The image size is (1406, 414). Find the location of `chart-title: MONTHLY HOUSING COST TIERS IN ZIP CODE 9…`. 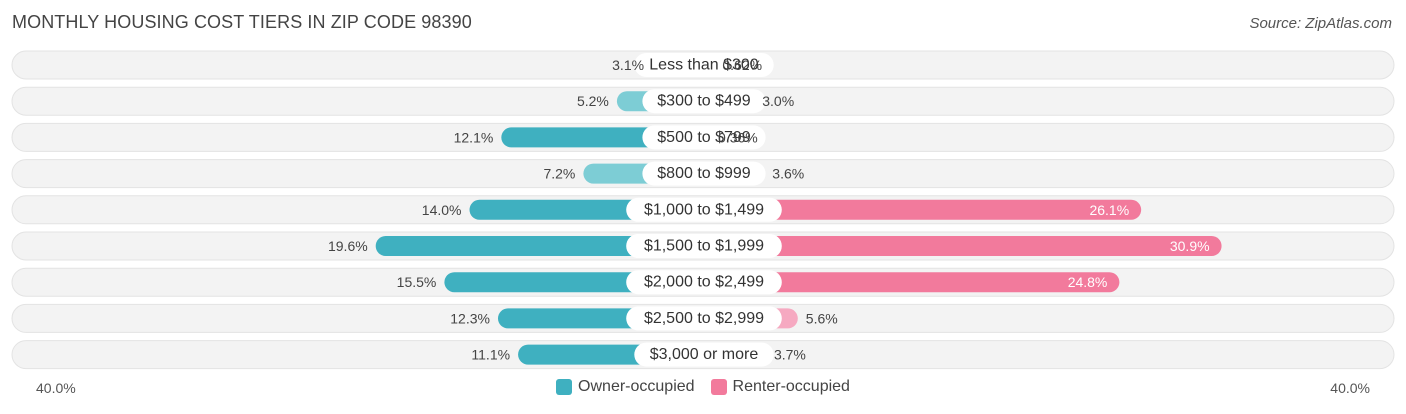

chart-title: MONTHLY HOUSING COST TIERS IN ZIP CODE 9… is located at coordinates (242, 22).